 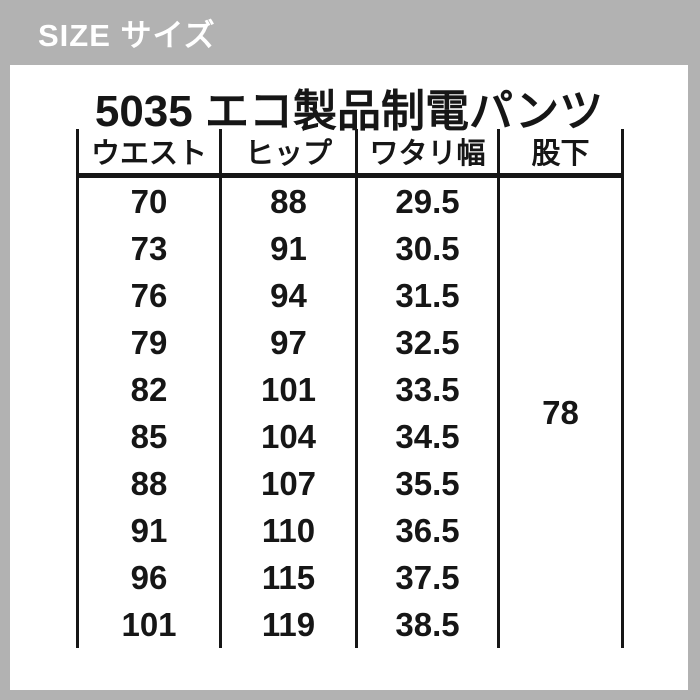 I want to click on waist-value: 76, so click(x=148, y=295).